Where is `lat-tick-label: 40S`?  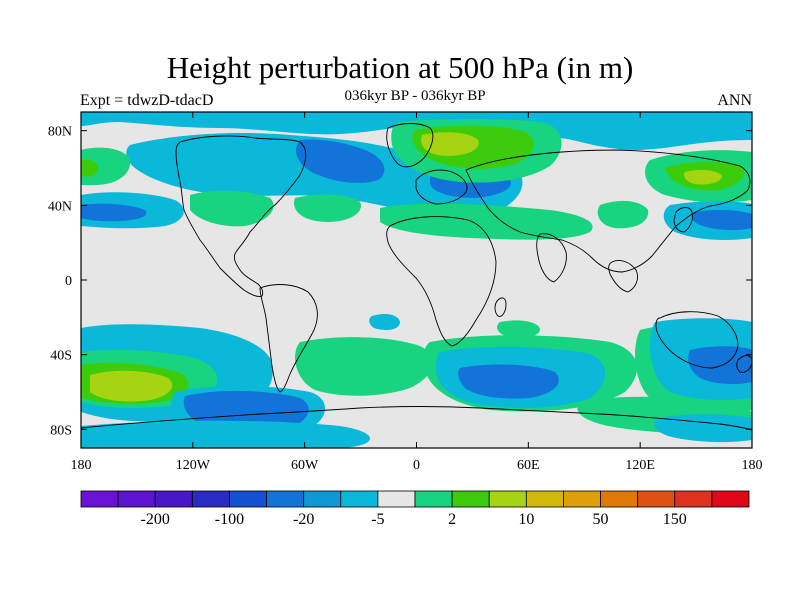 lat-tick-label: 40S is located at coordinates (61, 356).